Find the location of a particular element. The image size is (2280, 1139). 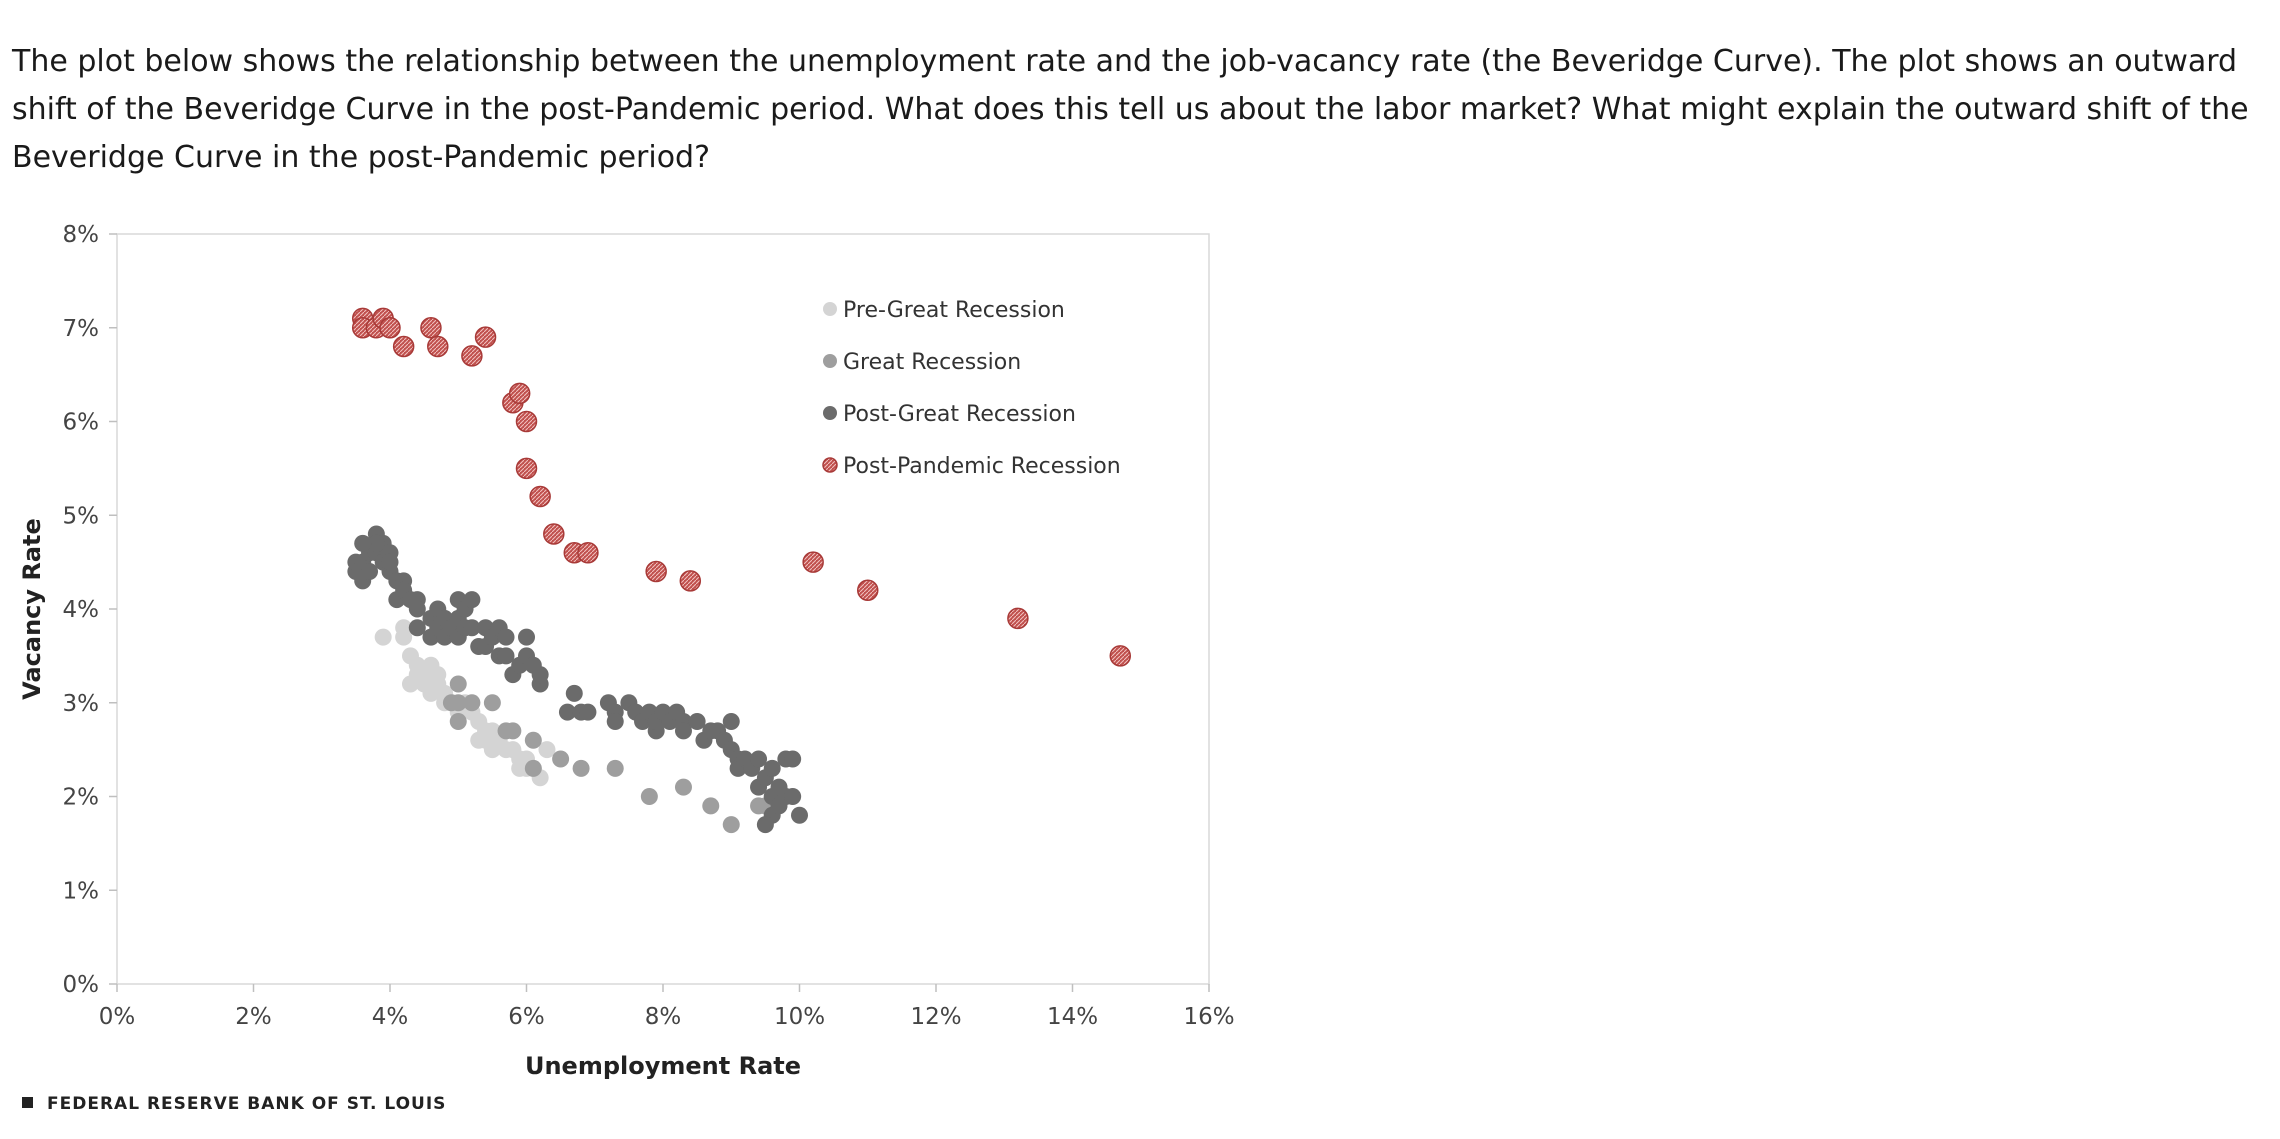

y-tick-label: 6% is located at coordinates (81, 423).